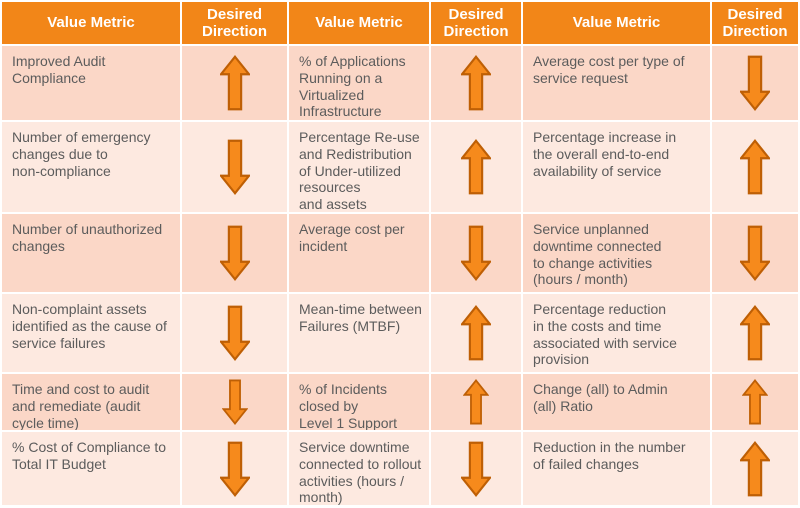 The height and width of the screenshot is (508, 800). I want to click on direction-cell-r4c2, so click(234, 333).